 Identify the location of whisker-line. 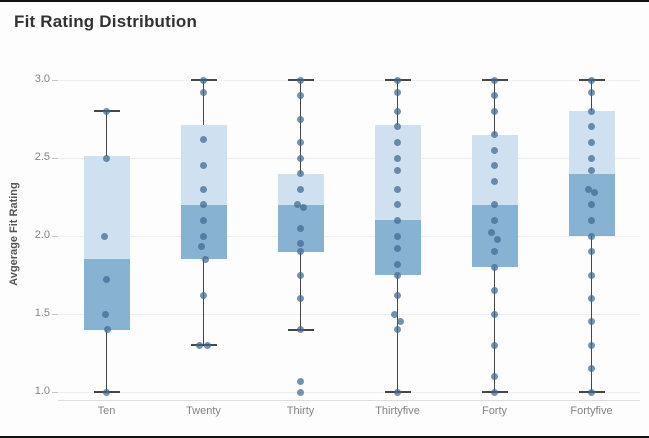
(300, 290).